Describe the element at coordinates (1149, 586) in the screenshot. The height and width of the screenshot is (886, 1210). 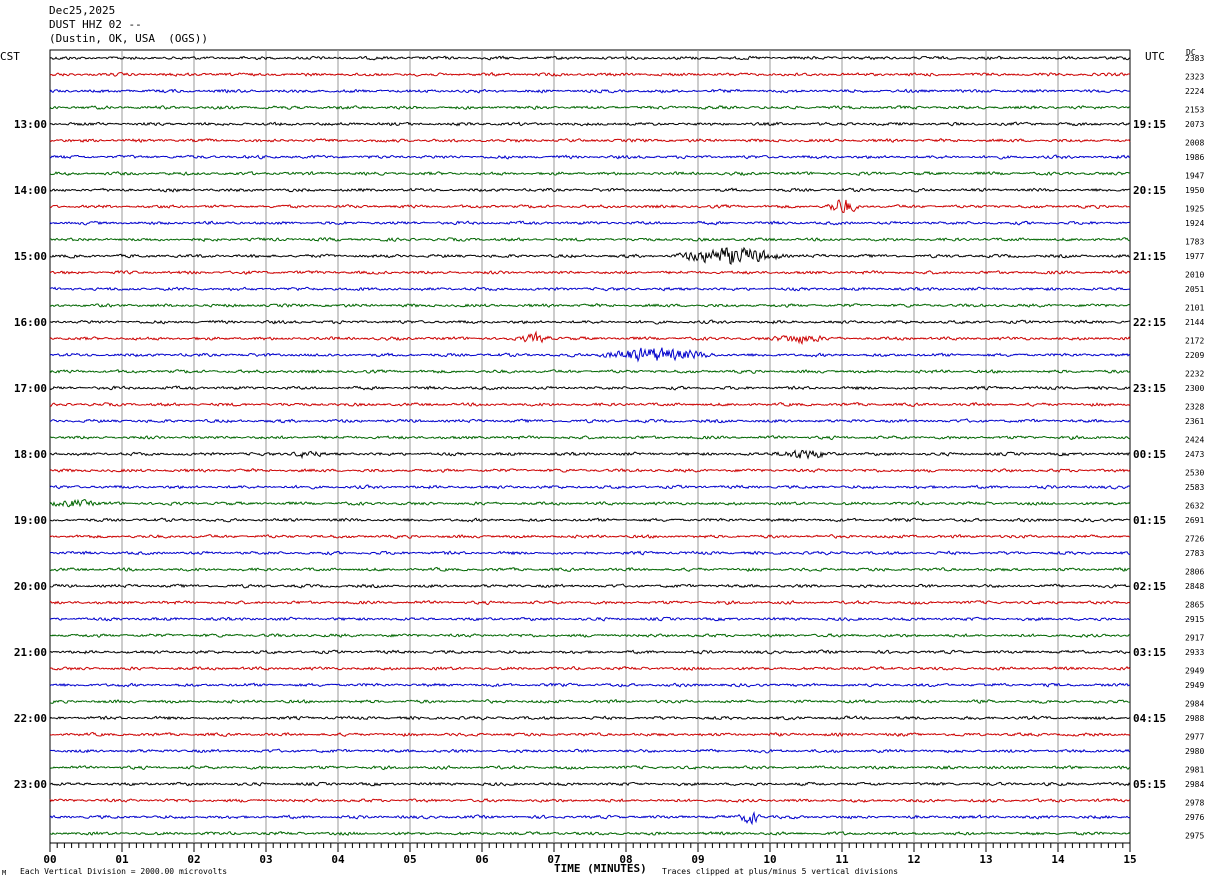
I see `right-hour-label: 02:15` at that location.